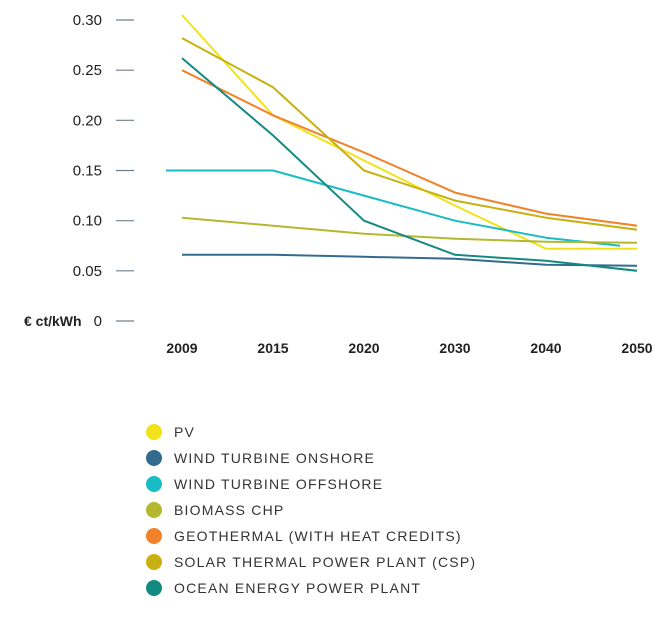  Describe the element at coordinates (318, 536) in the screenshot. I see `legend-label: GEOTHERMAL (WITH HEAT CREDITS)` at that location.